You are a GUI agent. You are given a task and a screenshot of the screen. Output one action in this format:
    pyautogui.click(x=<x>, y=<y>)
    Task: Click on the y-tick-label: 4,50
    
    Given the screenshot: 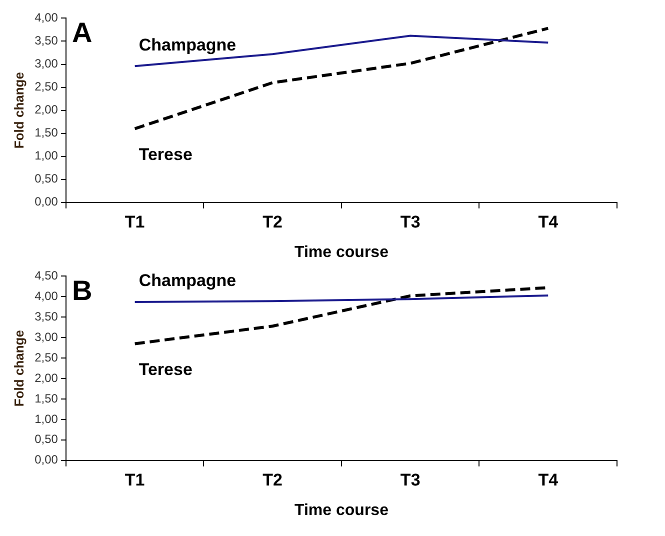 What is the action you would take?
    pyautogui.click(x=46, y=275)
    